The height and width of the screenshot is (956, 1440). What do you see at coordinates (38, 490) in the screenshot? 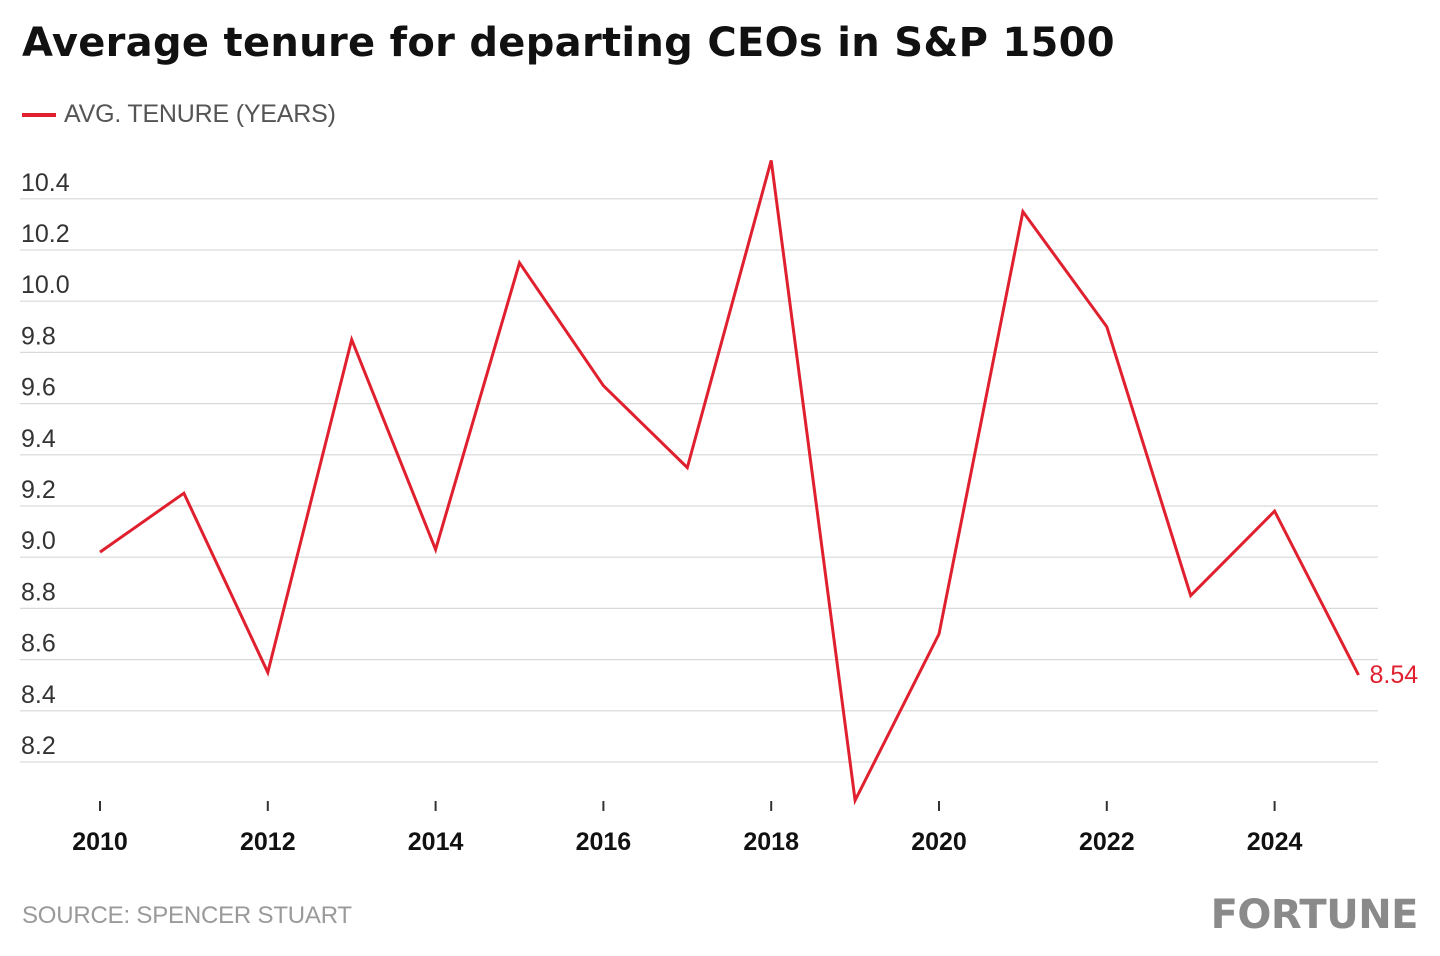
I see `y-tick-label: 9.2` at bounding box center [38, 490].